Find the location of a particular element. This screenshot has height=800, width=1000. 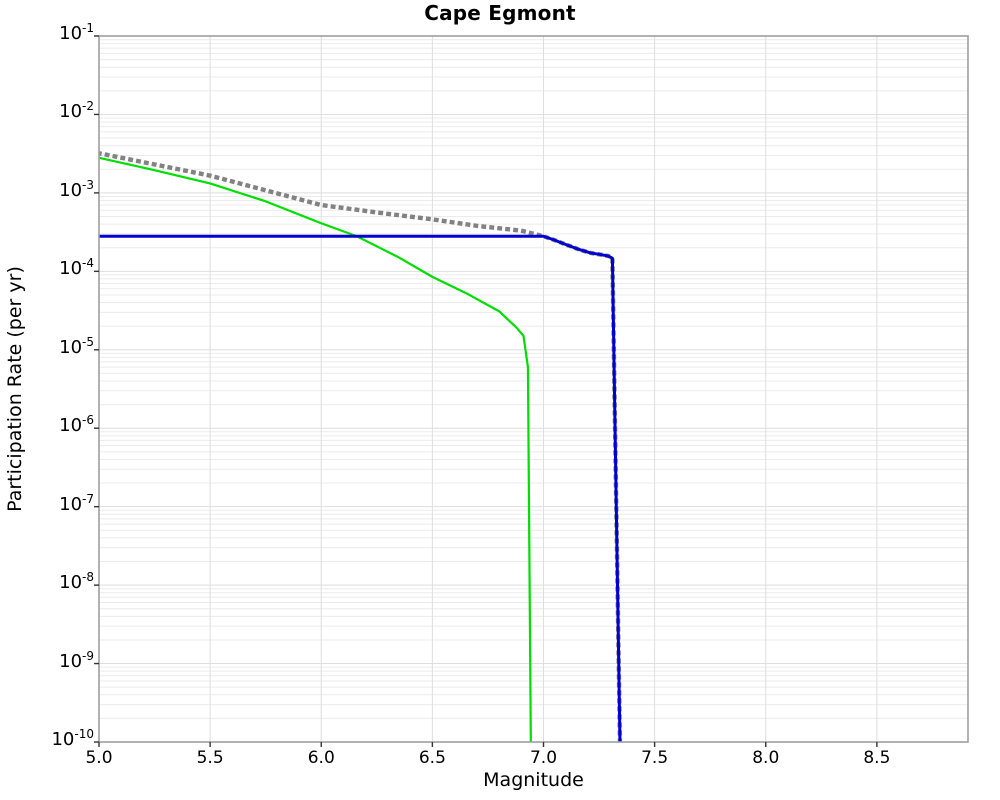

x-tick-label: 8.5 is located at coordinates (877, 758).